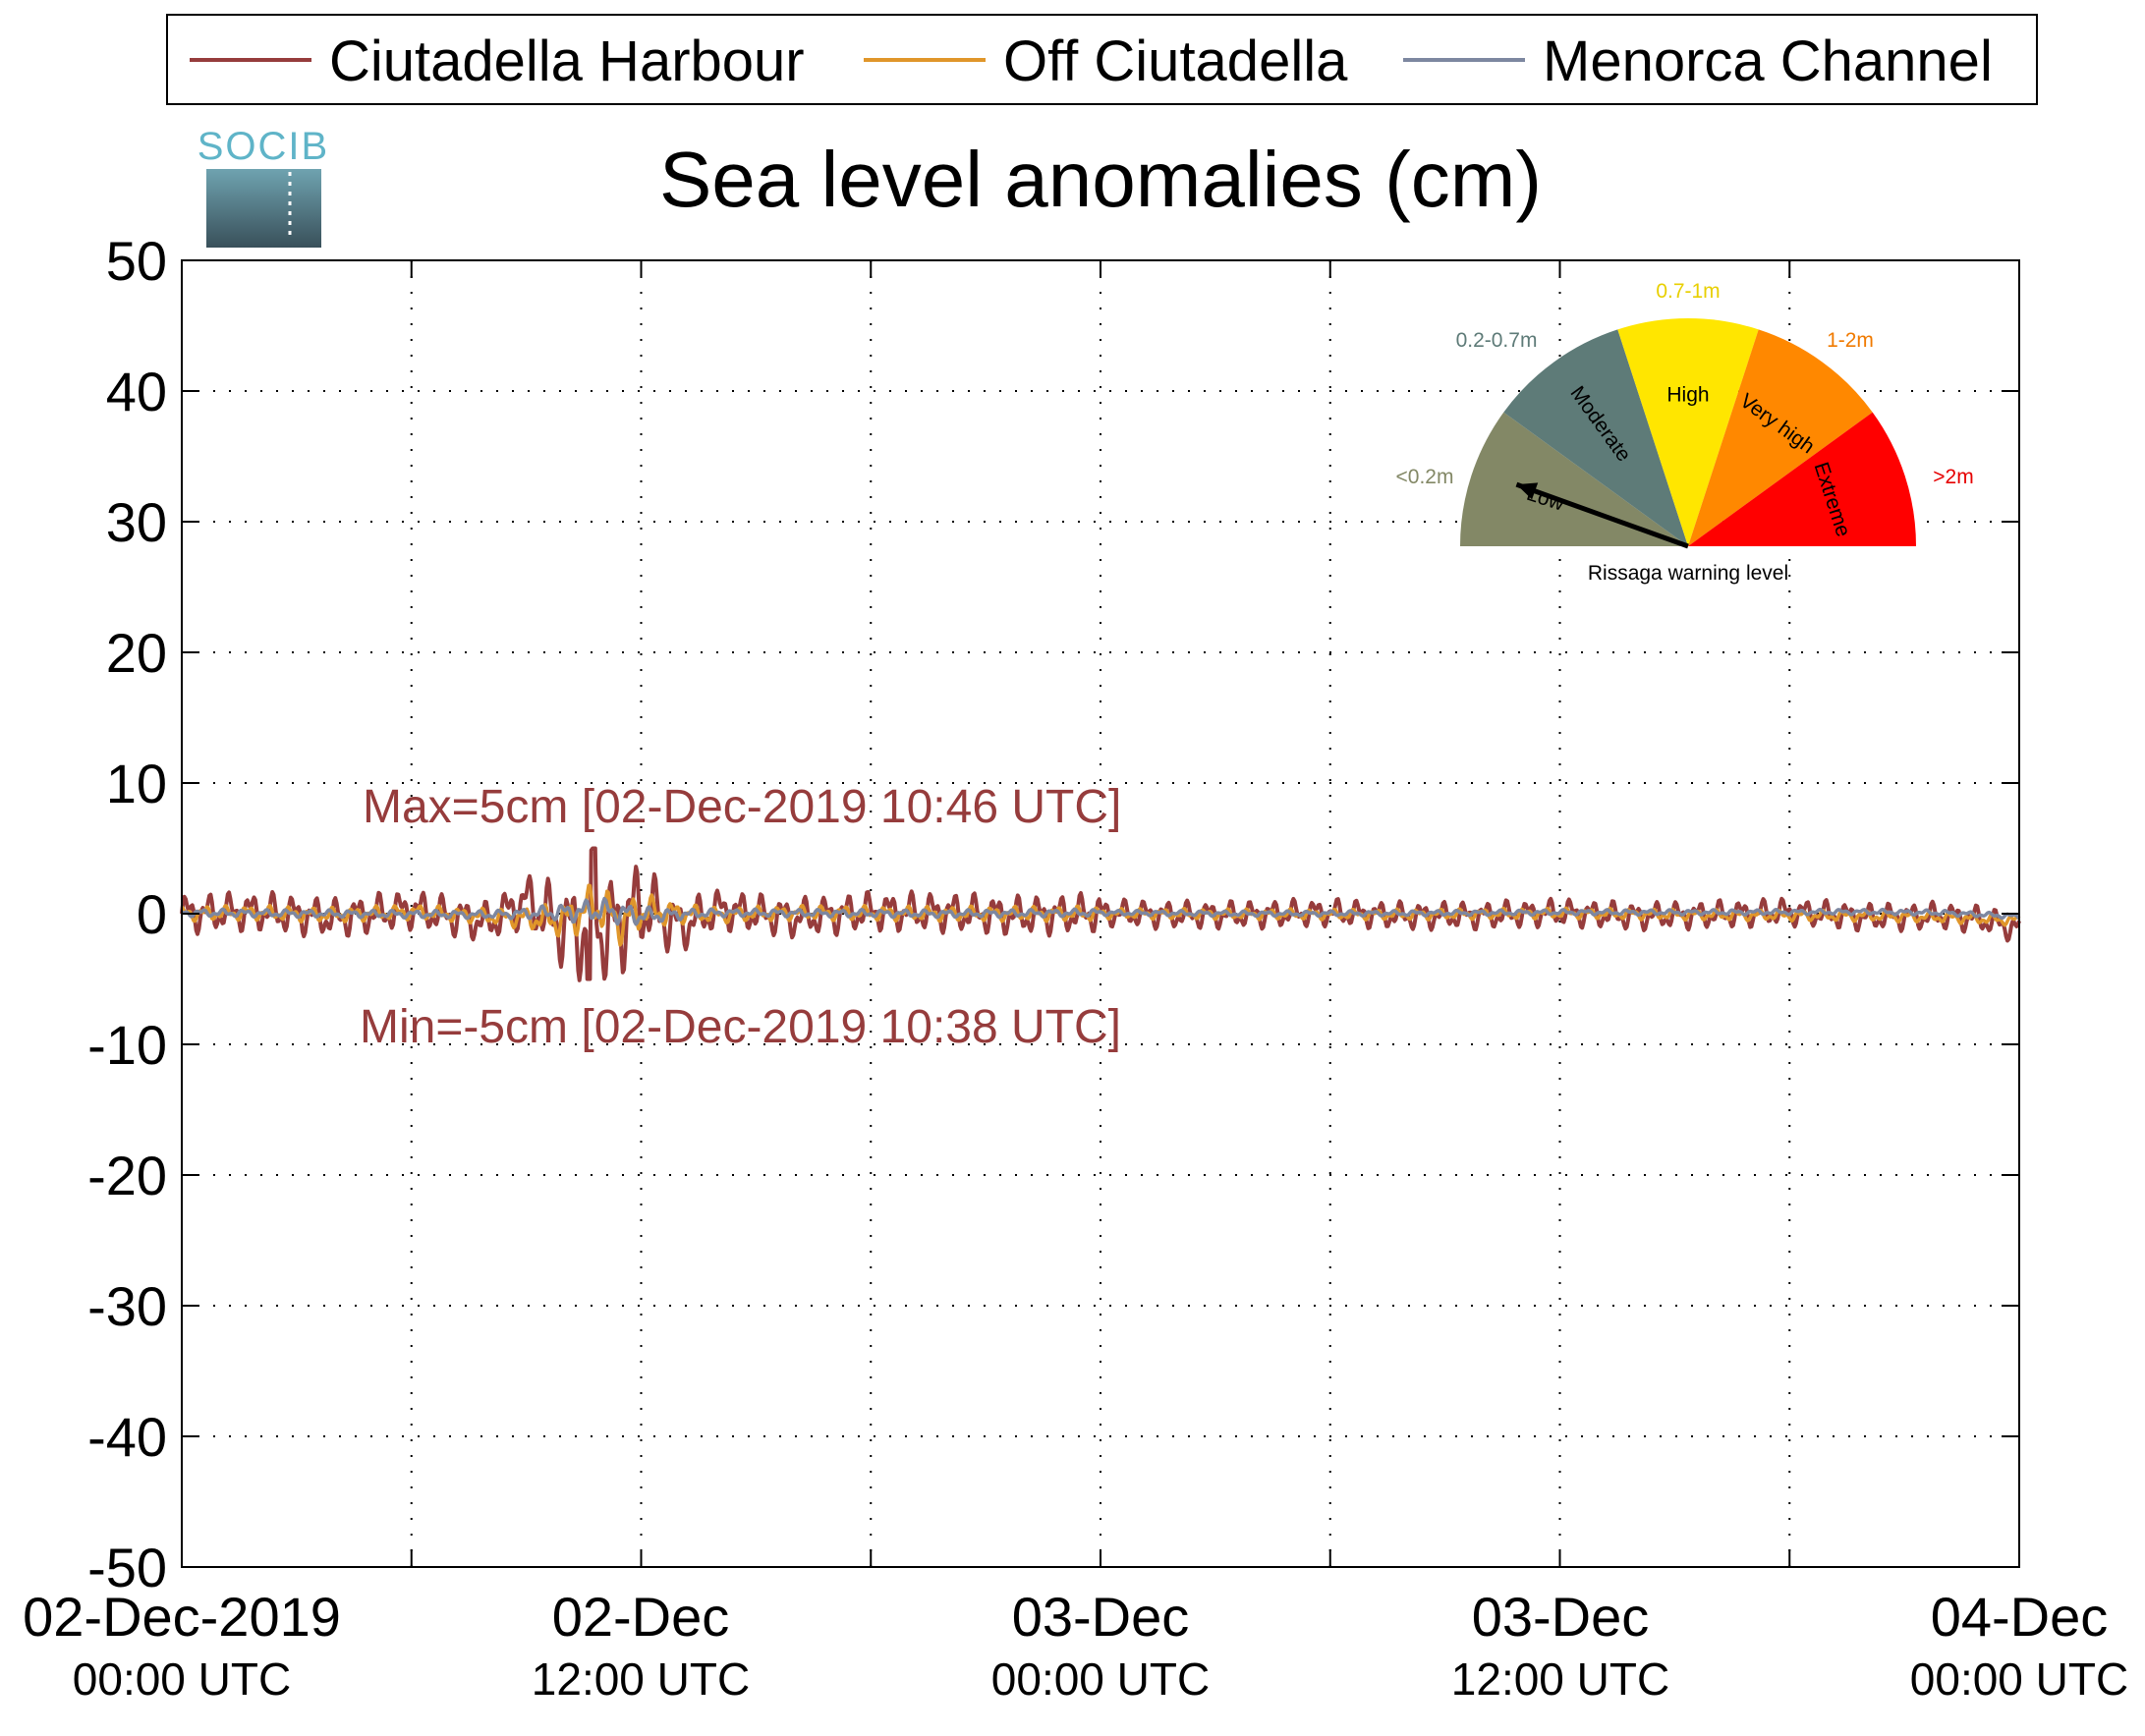  I want to click on y-tick-labels: 50 40 30 20 10 0 -10 -20 -30 -40 -50, so click(127, 914).